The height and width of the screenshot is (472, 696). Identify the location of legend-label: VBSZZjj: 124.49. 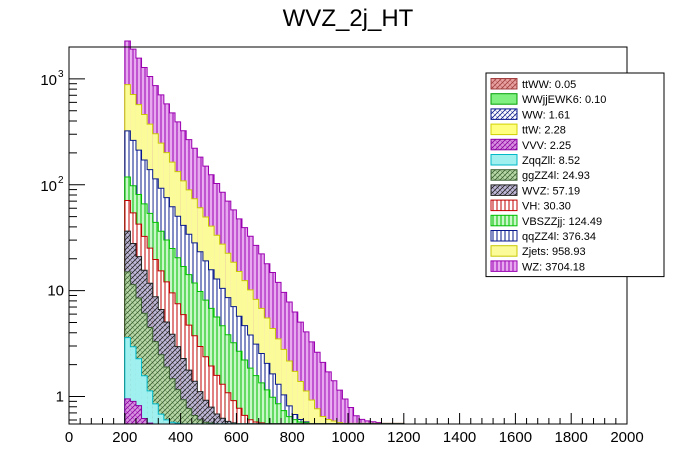
(562, 222).